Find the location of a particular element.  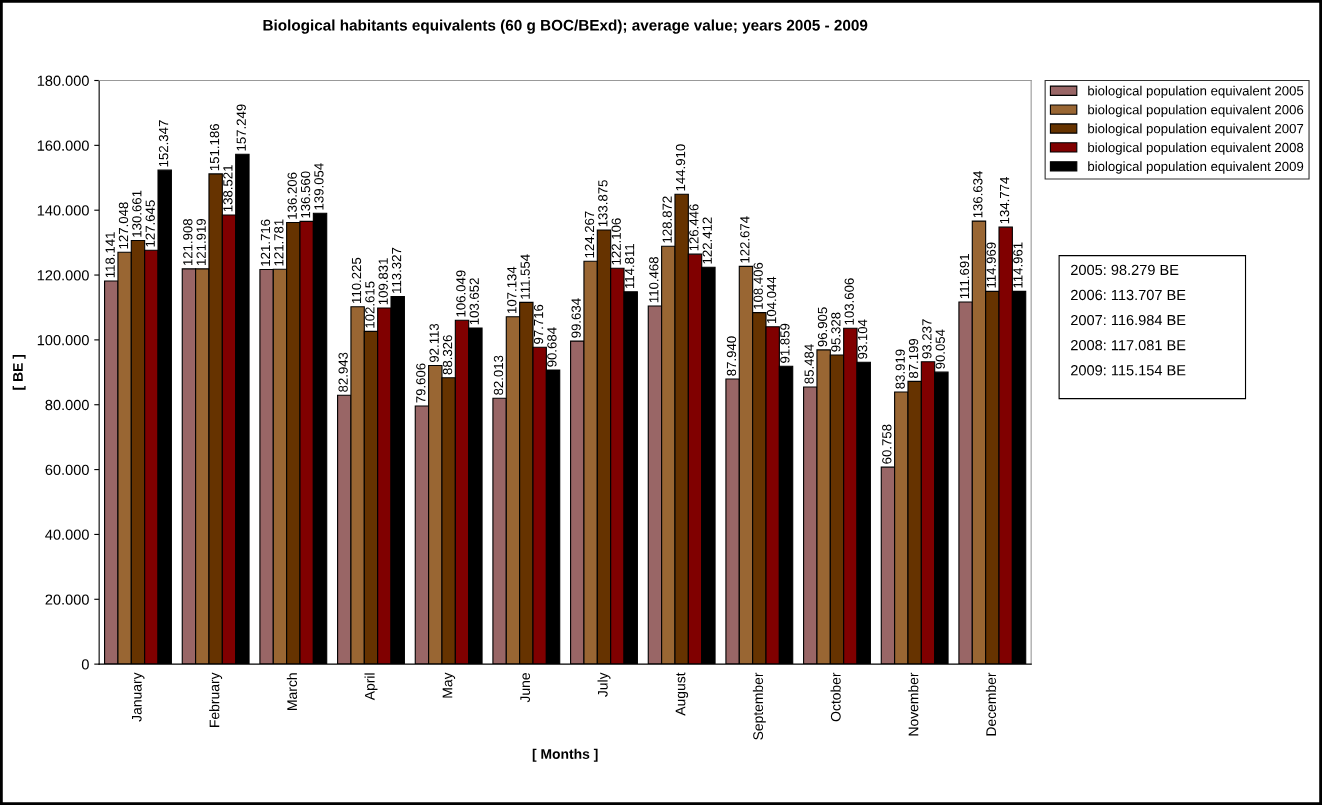

y-tick-label: 80.000 is located at coordinates (67, 405).